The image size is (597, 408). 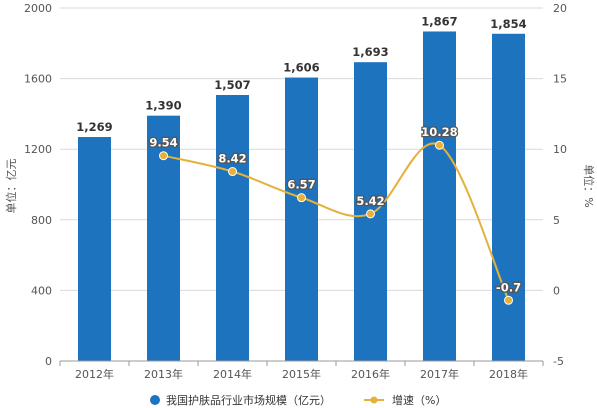 What do you see at coordinates (439, 21) in the screenshot?
I see `bar-value-label: 1,867` at bounding box center [439, 21].